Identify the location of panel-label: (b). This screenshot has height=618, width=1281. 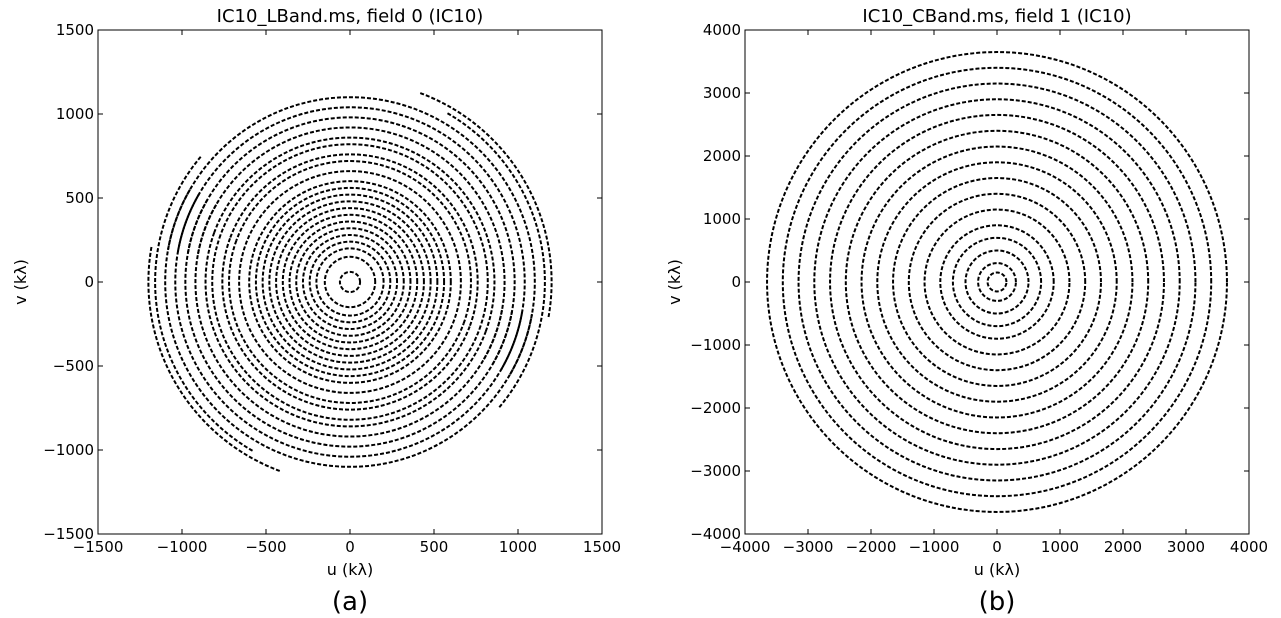
(997, 602).